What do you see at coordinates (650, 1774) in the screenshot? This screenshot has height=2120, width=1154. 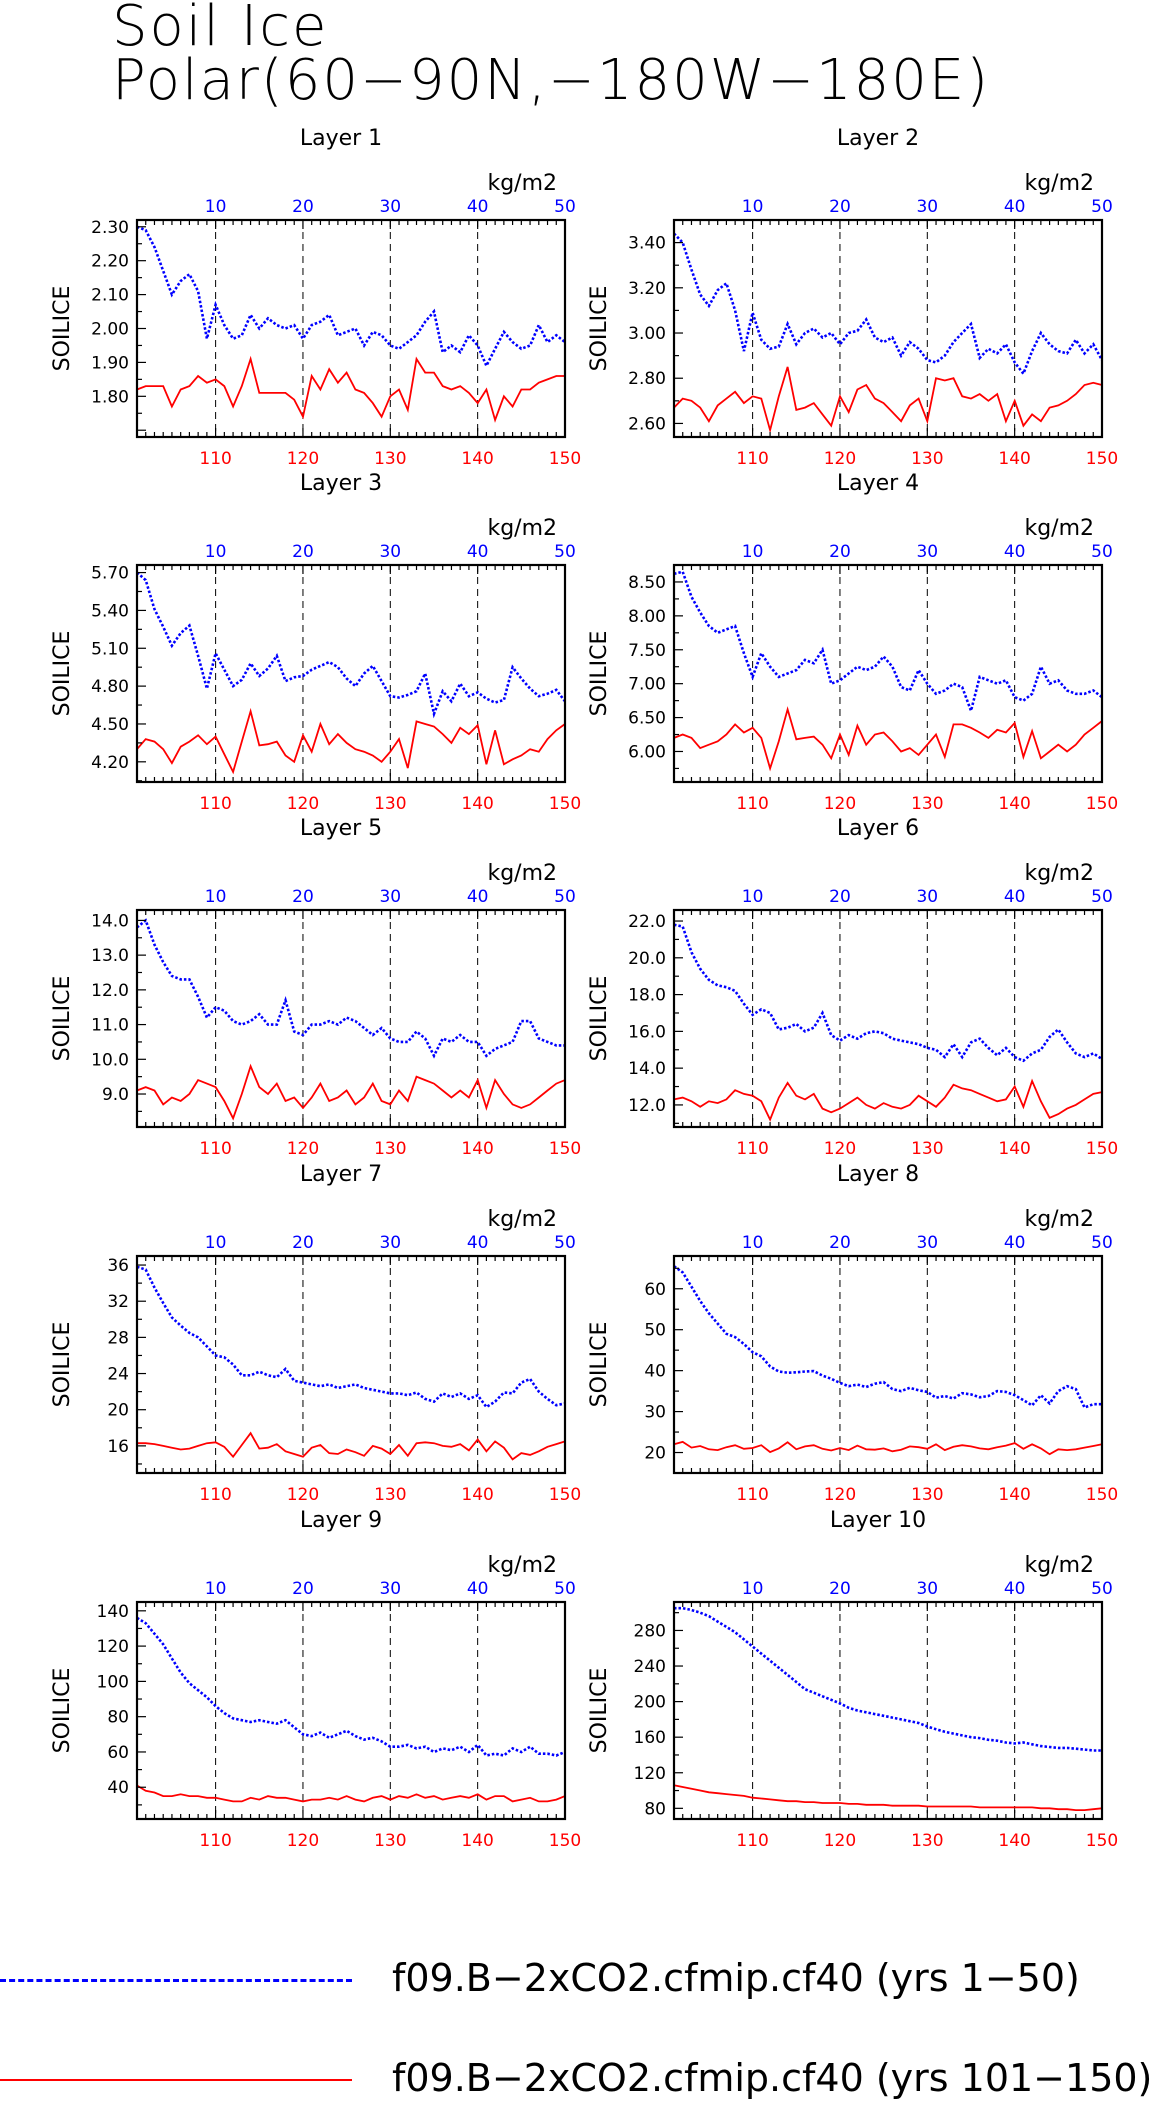 I see `y-tick-label: 120` at bounding box center [650, 1774].